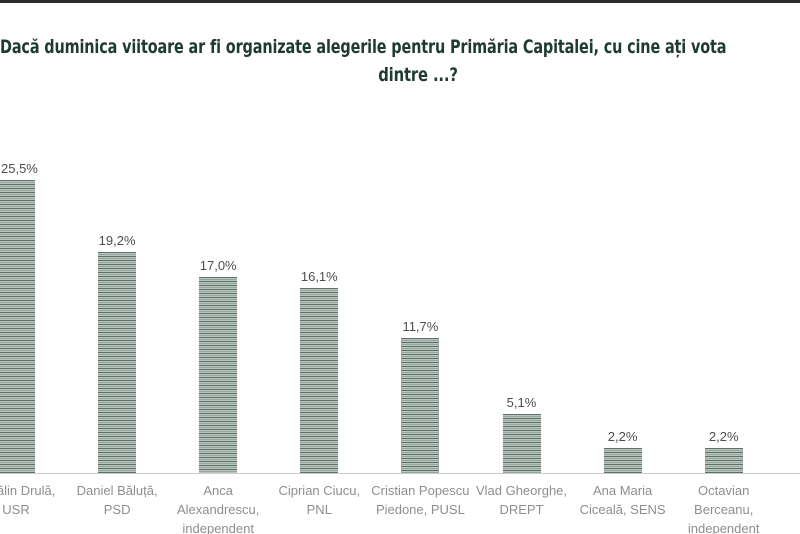  Describe the element at coordinates (117, 240) in the screenshot. I see `bar-value-label-2: 19,2%` at that location.